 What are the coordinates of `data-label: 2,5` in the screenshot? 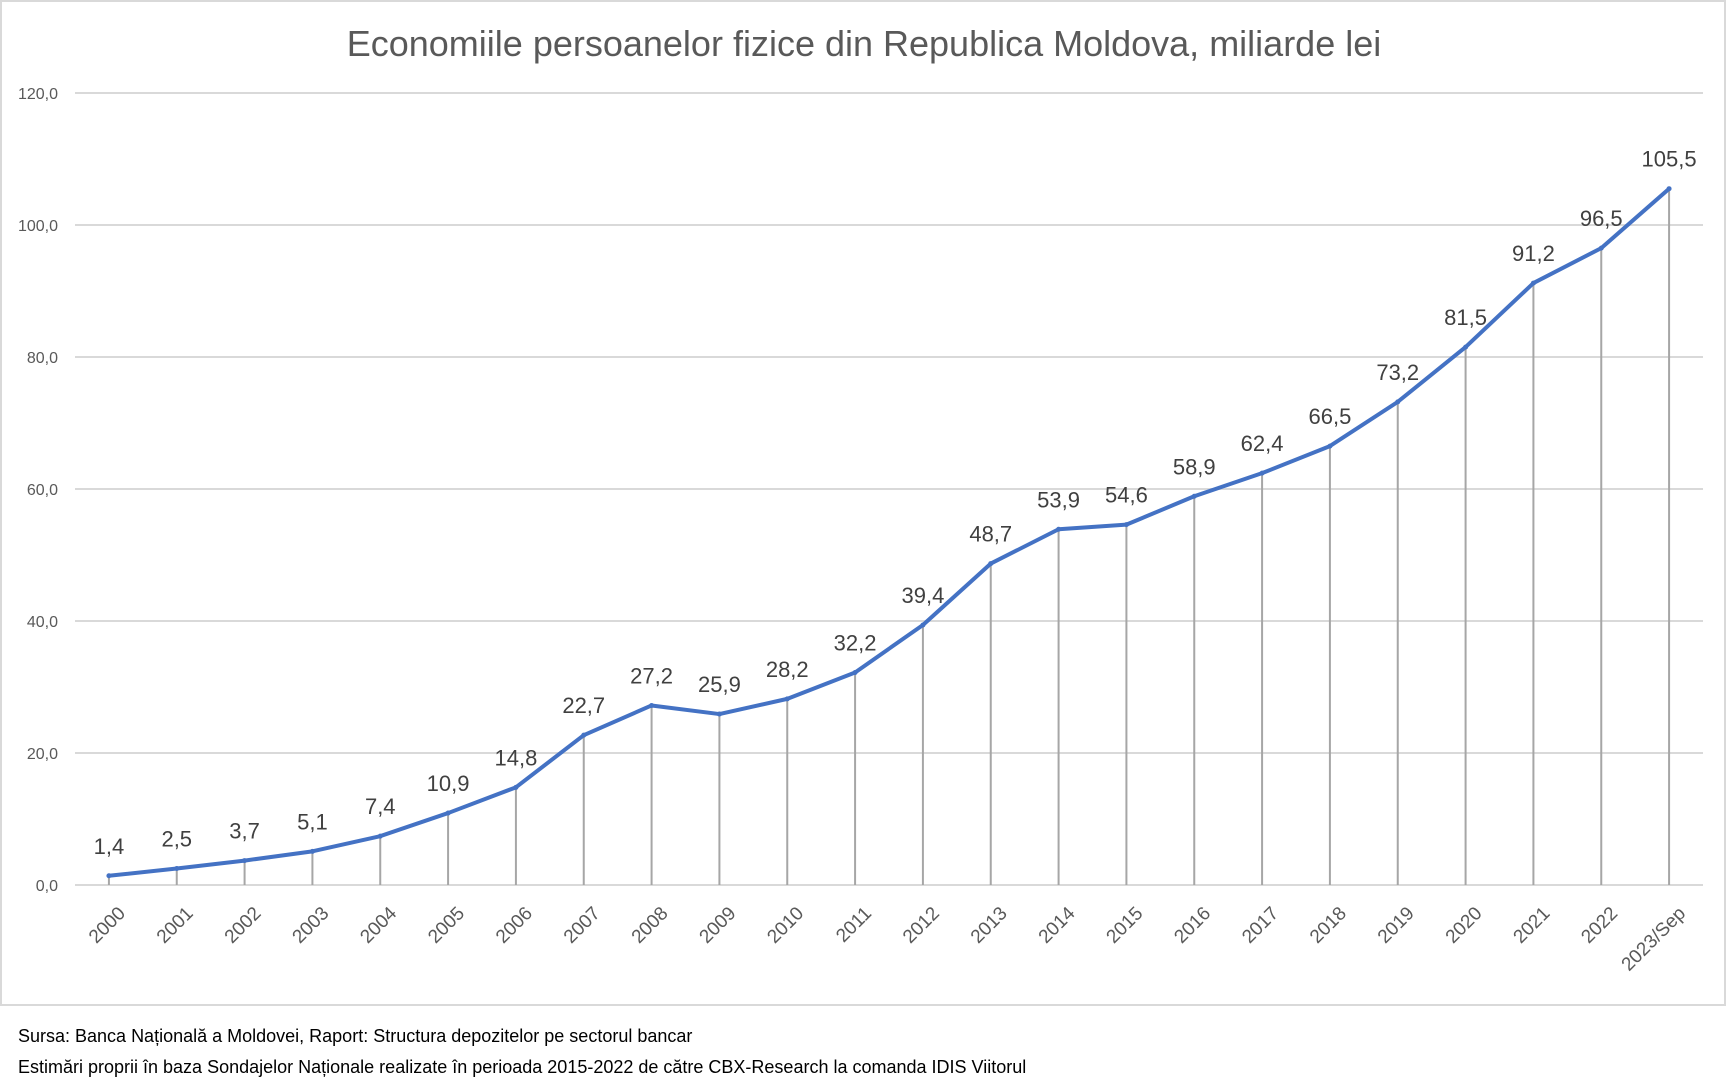 It's located at (176, 839).